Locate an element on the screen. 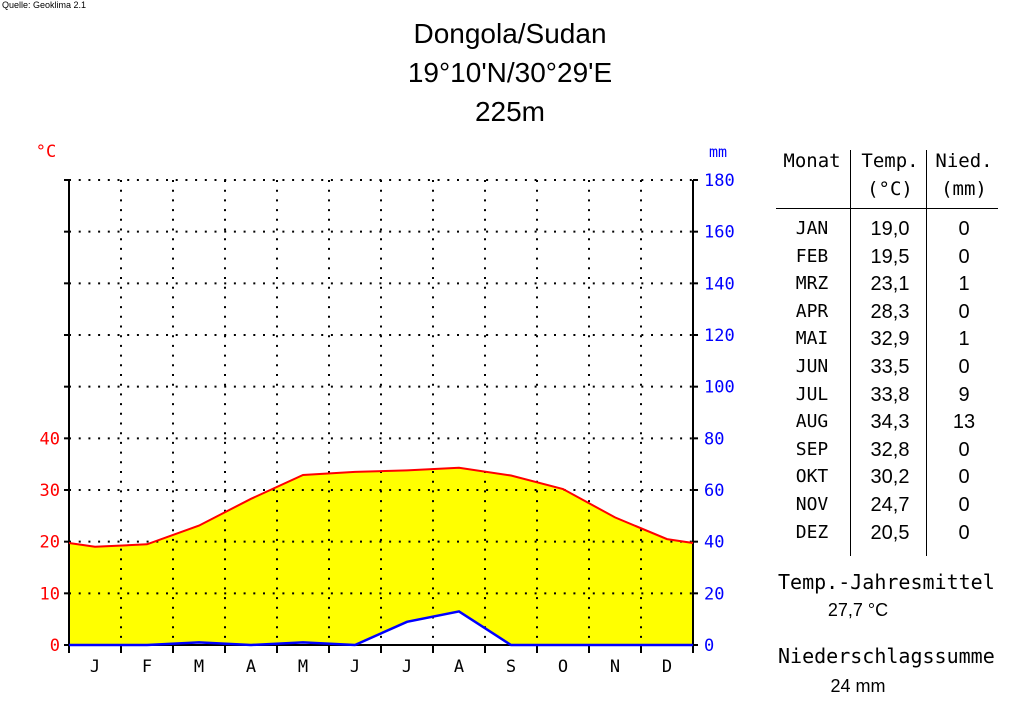 The width and height of the screenshot is (1024, 710). month-cell: OKT is located at coordinates (812, 477).